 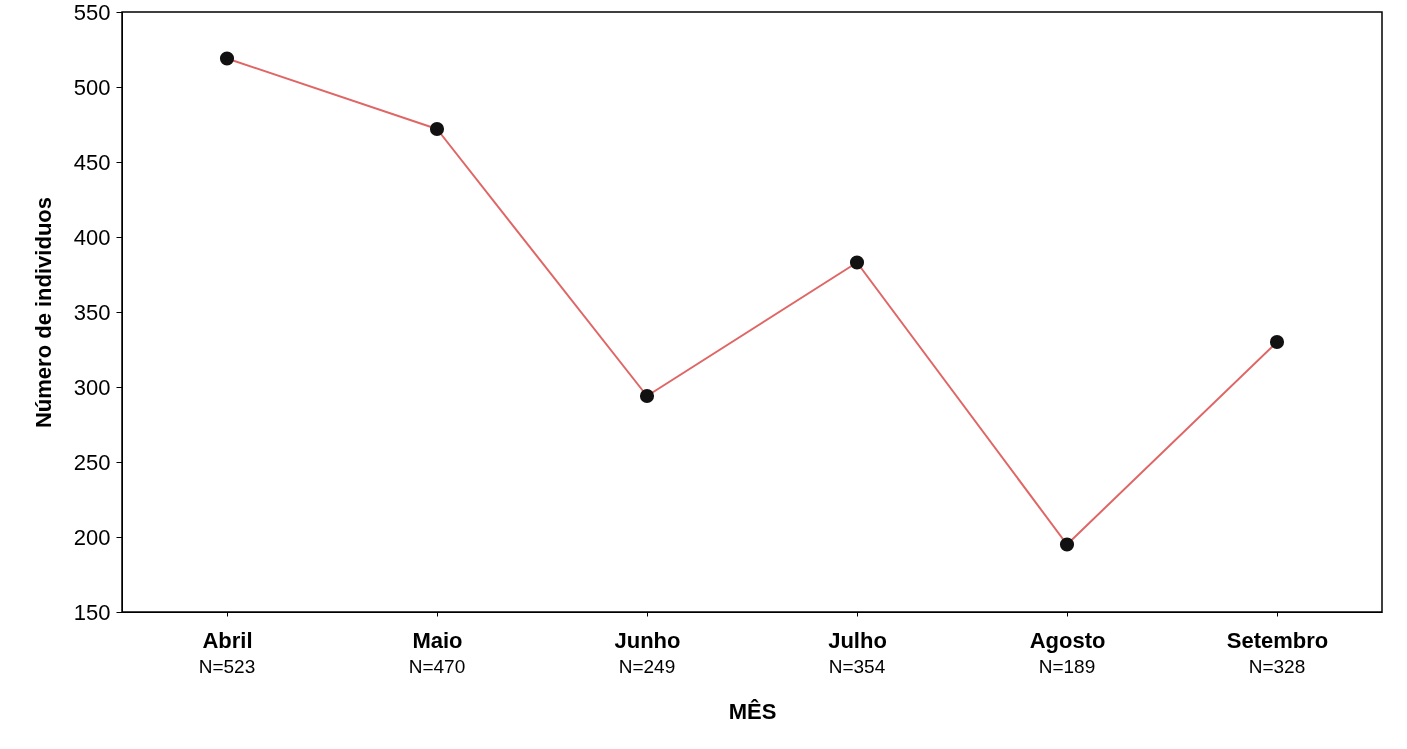 What do you see at coordinates (92, 87) in the screenshot?
I see `y-tick-label: 500` at bounding box center [92, 87].